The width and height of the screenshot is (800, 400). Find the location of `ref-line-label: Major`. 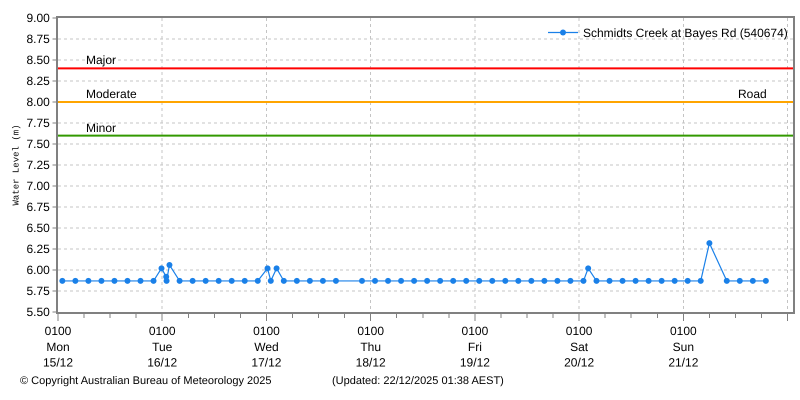

ref-line-label: Major is located at coordinates (101, 60).